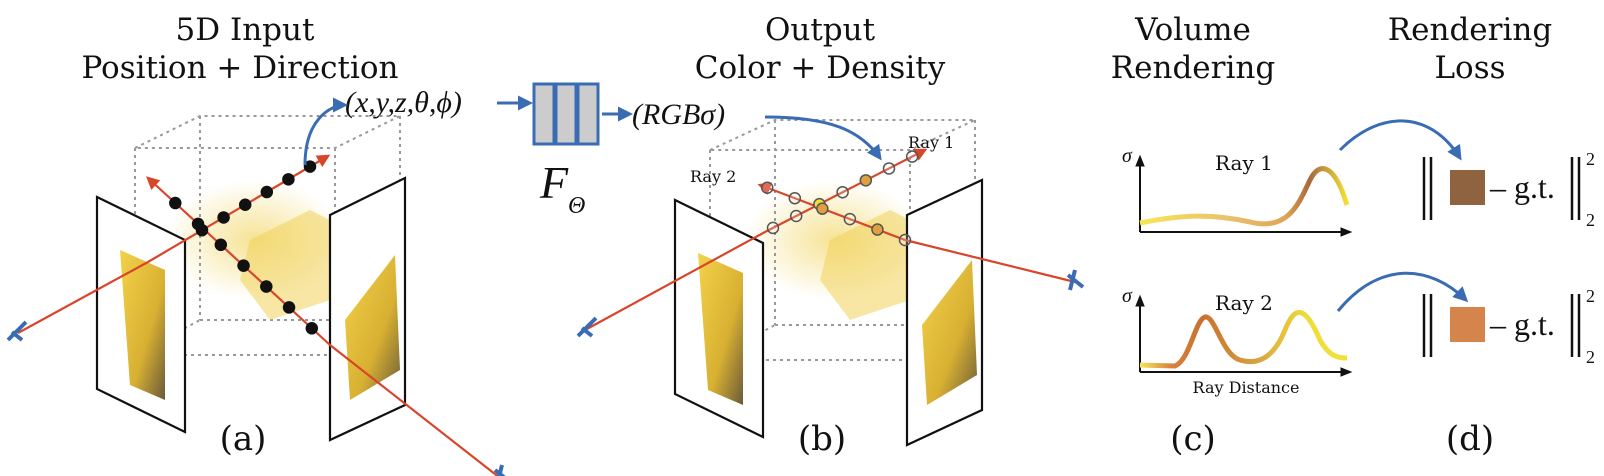 The image size is (1604, 476). Describe the element at coordinates (372, 327) in the screenshot. I see `bulldozer-image-right` at that location.